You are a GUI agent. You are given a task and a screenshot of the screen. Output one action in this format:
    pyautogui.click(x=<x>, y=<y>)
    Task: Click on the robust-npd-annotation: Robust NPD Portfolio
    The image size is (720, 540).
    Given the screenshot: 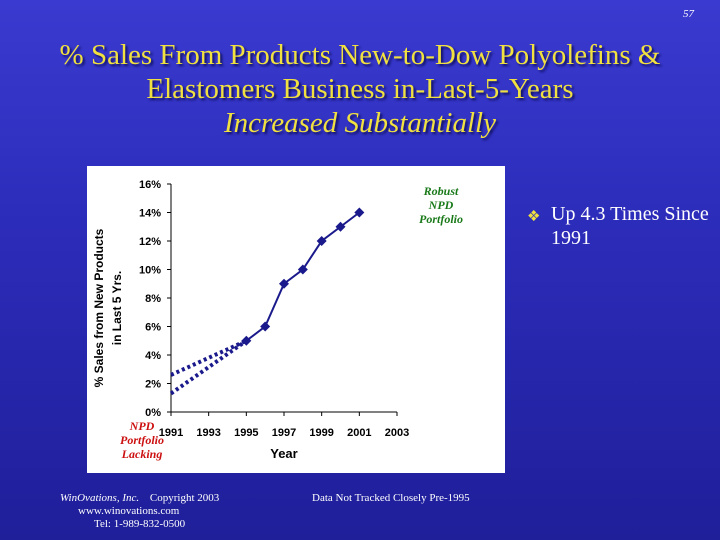 What is the action you would take?
    pyautogui.click(x=441, y=205)
    